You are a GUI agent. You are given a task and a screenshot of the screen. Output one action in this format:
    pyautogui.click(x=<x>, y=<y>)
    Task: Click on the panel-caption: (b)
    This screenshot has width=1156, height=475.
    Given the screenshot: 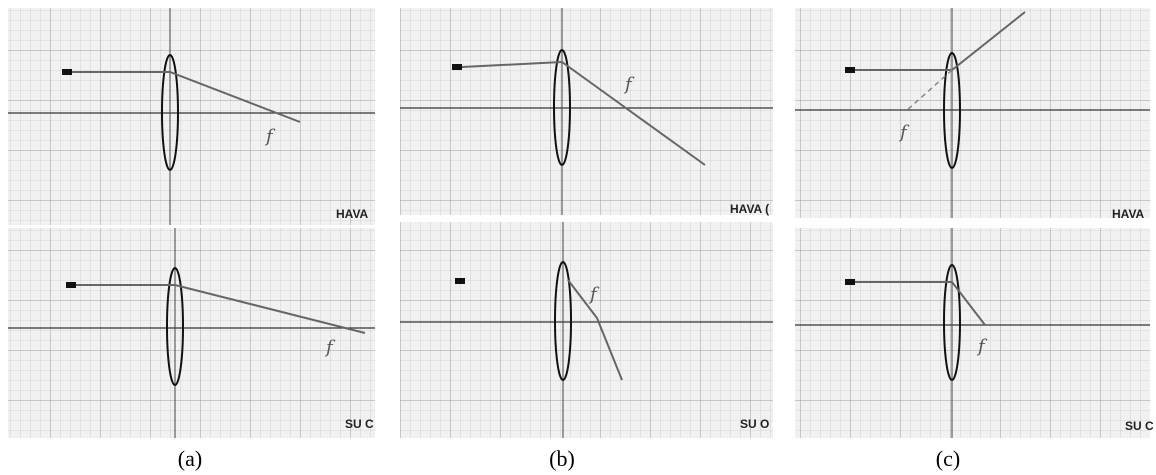 What is the action you would take?
    pyautogui.click(x=562, y=458)
    